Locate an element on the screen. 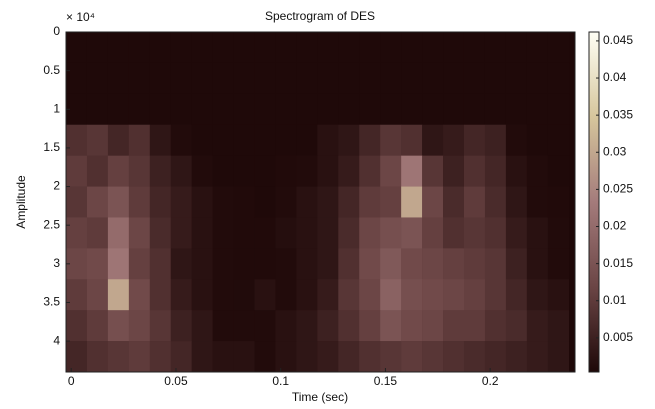 The height and width of the screenshot is (409, 655). colorbar-tick-label: 0.045 is located at coordinates (618, 40).